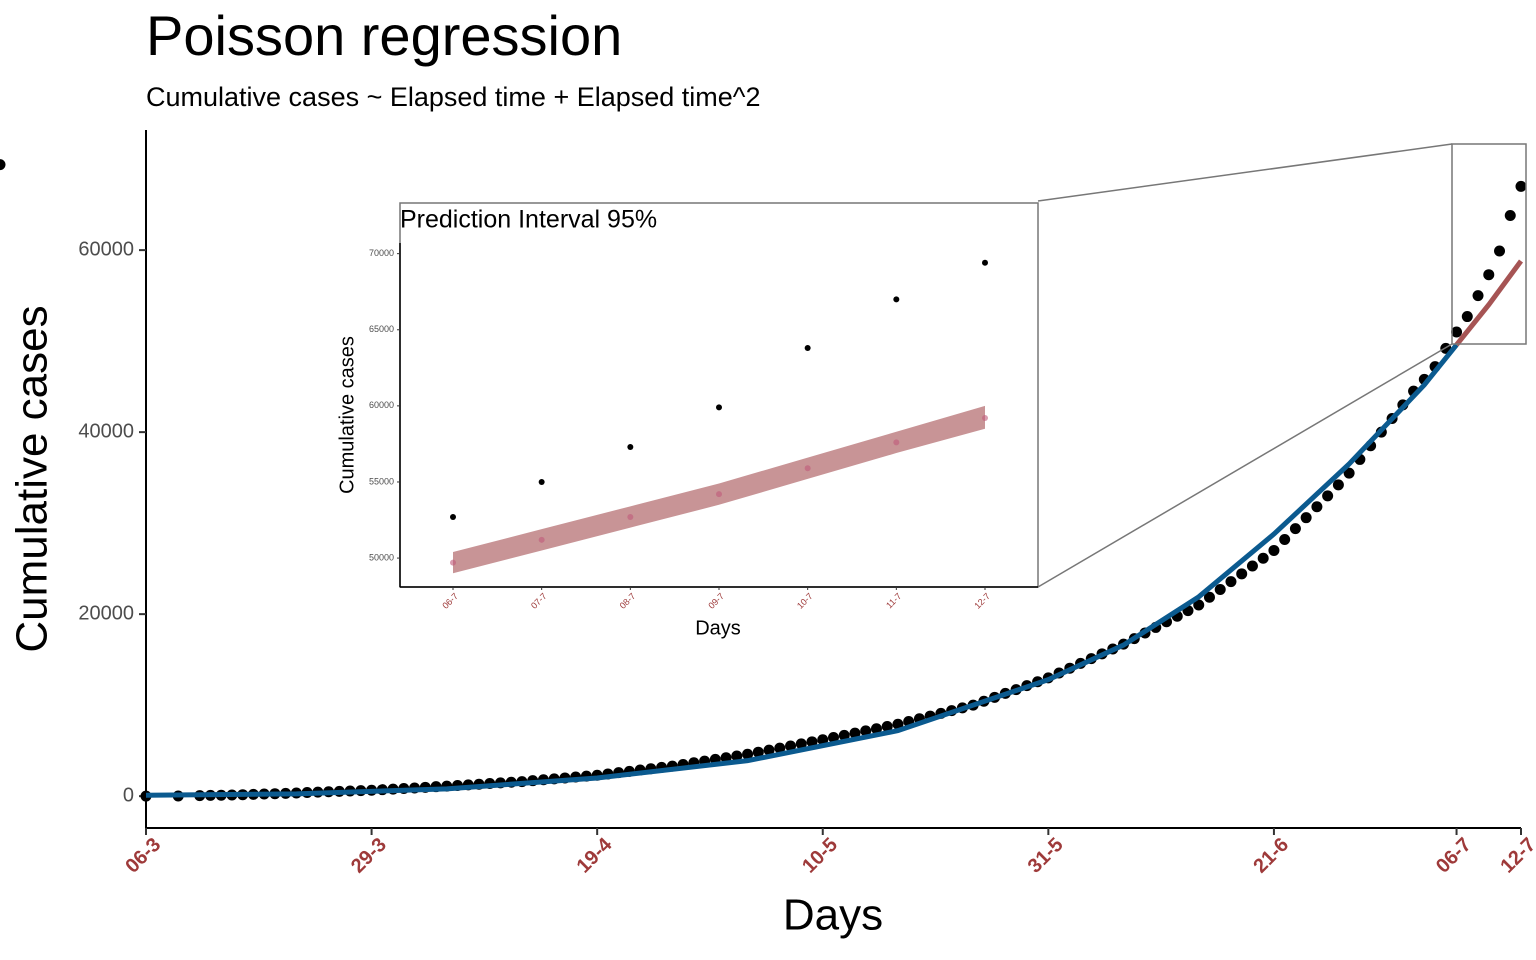 Image resolution: width=1536 pixels, height=960 pixels. I want to click on y-tick-label: 60000, so click(106, 249).